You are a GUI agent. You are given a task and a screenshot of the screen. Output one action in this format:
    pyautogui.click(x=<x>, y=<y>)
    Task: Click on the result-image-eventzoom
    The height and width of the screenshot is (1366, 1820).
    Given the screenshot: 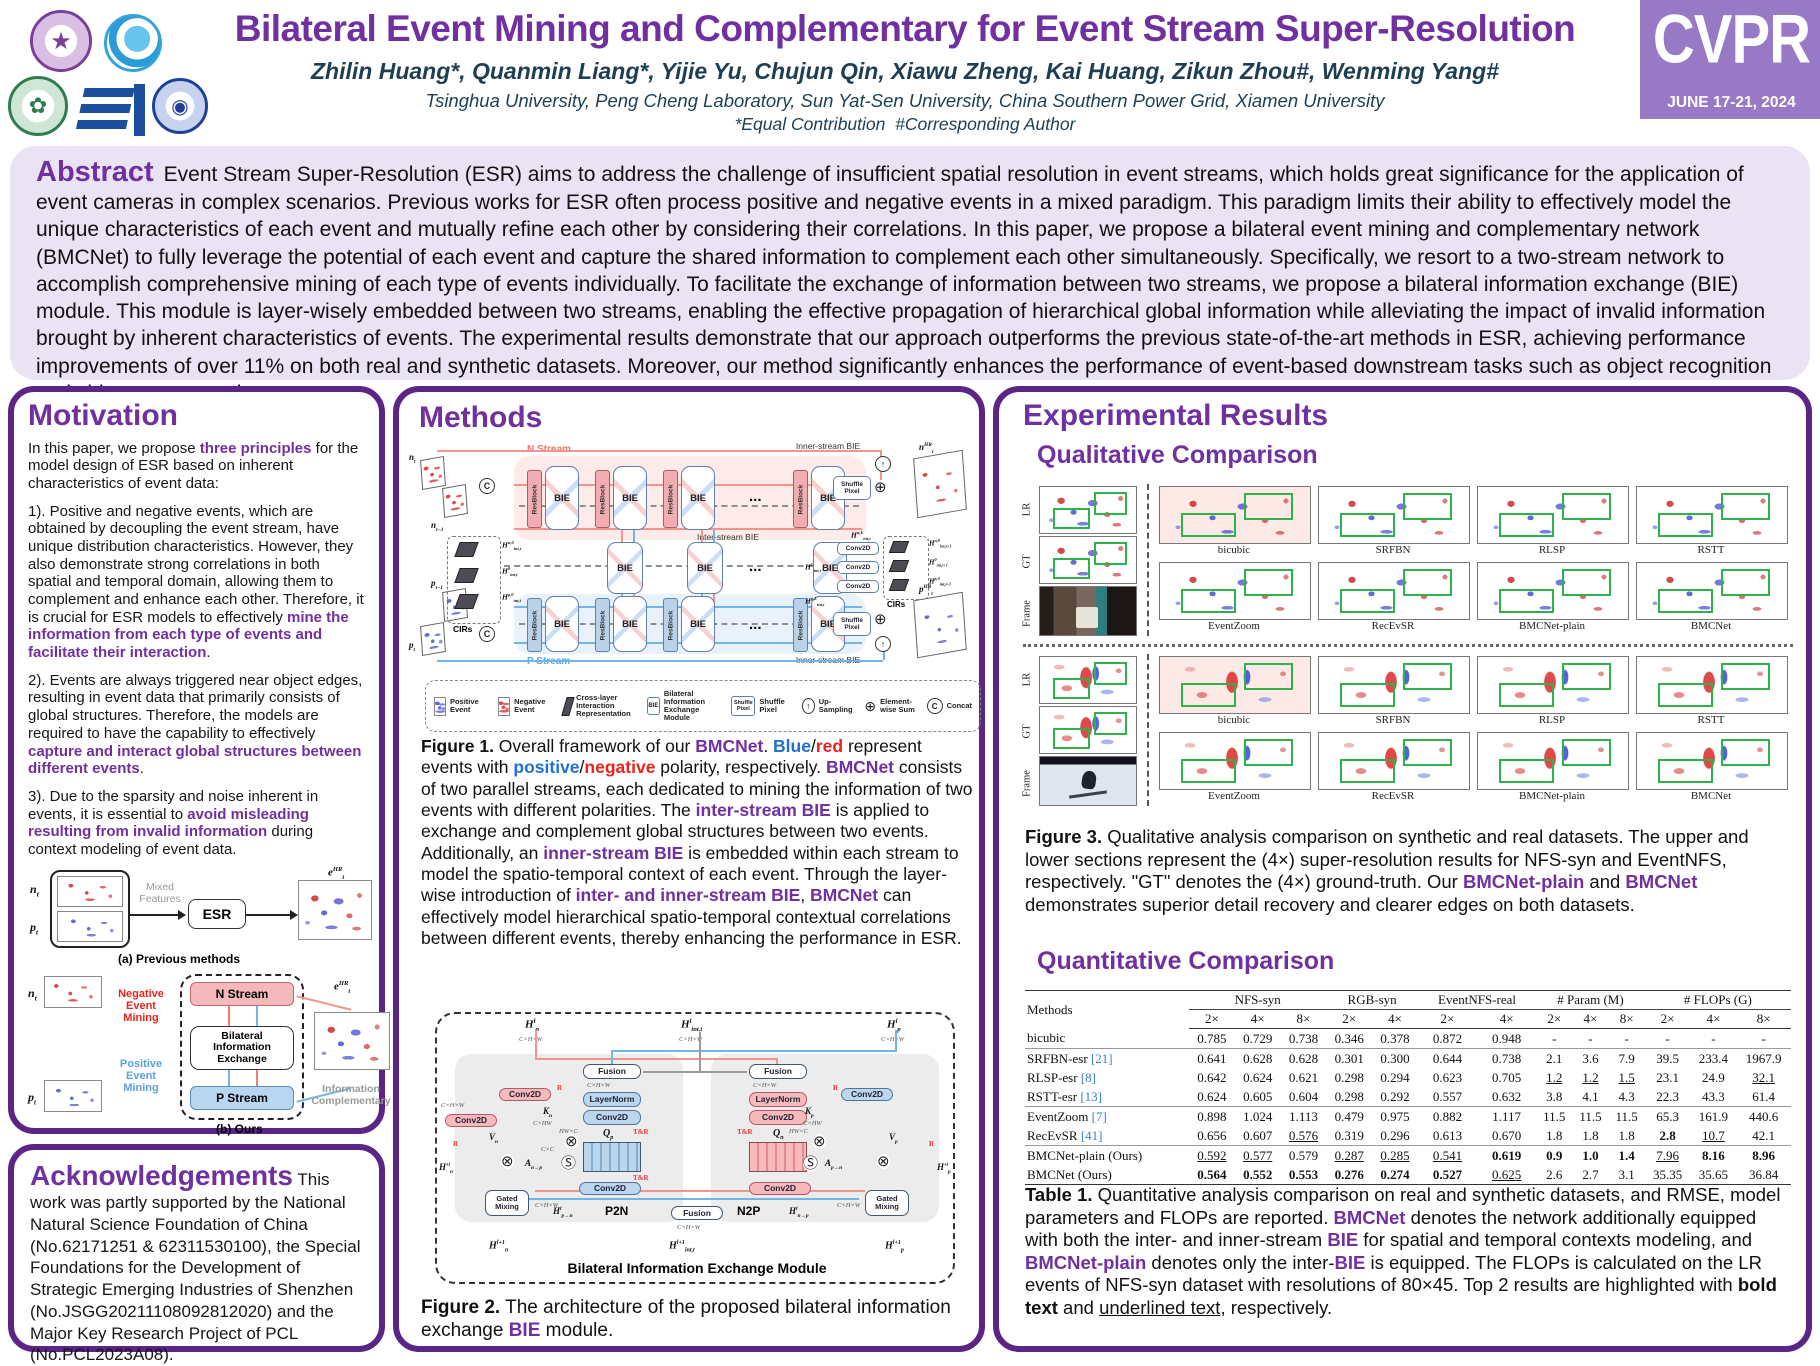 What is the action you would take?
    pyautogui.click(x=1235, y=761)
    